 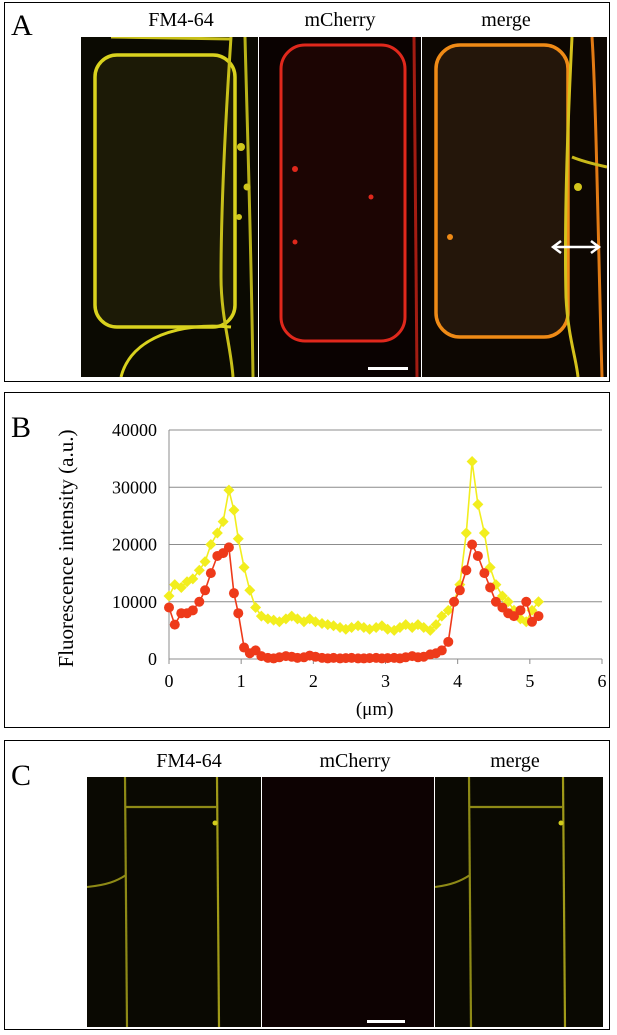 What do you see at coordinates (21, 427) in the screenshot?
I see `panel-label-b: B` at bounding box center [21, 427].